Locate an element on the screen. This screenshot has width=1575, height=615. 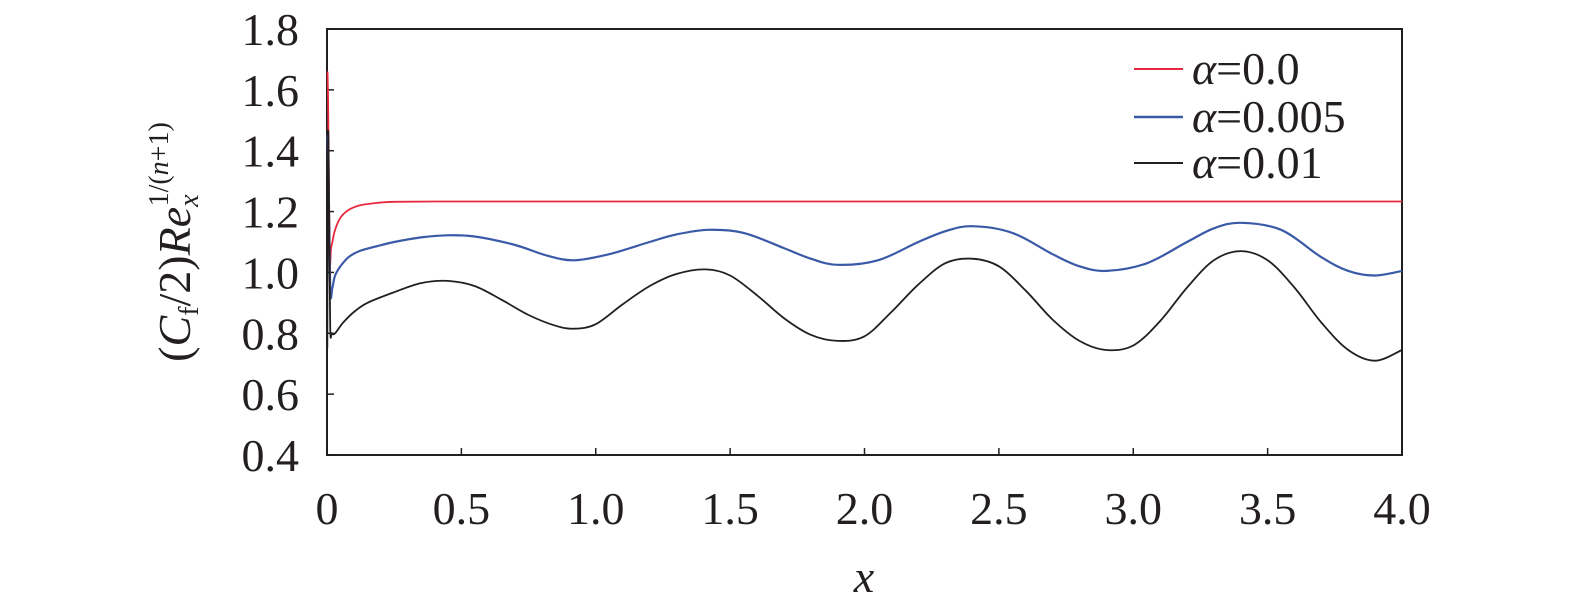
x-tick-label: 2.0 is located at coordinates (865, 508).